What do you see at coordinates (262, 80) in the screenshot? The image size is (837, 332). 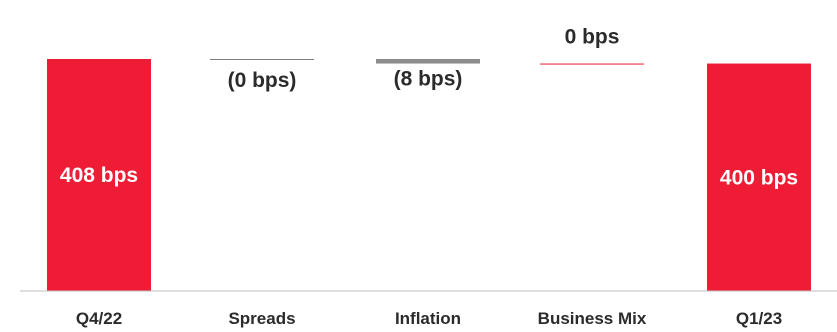 I see `data-label-spreads: (0 bps)` at bounding box center [262, 80].